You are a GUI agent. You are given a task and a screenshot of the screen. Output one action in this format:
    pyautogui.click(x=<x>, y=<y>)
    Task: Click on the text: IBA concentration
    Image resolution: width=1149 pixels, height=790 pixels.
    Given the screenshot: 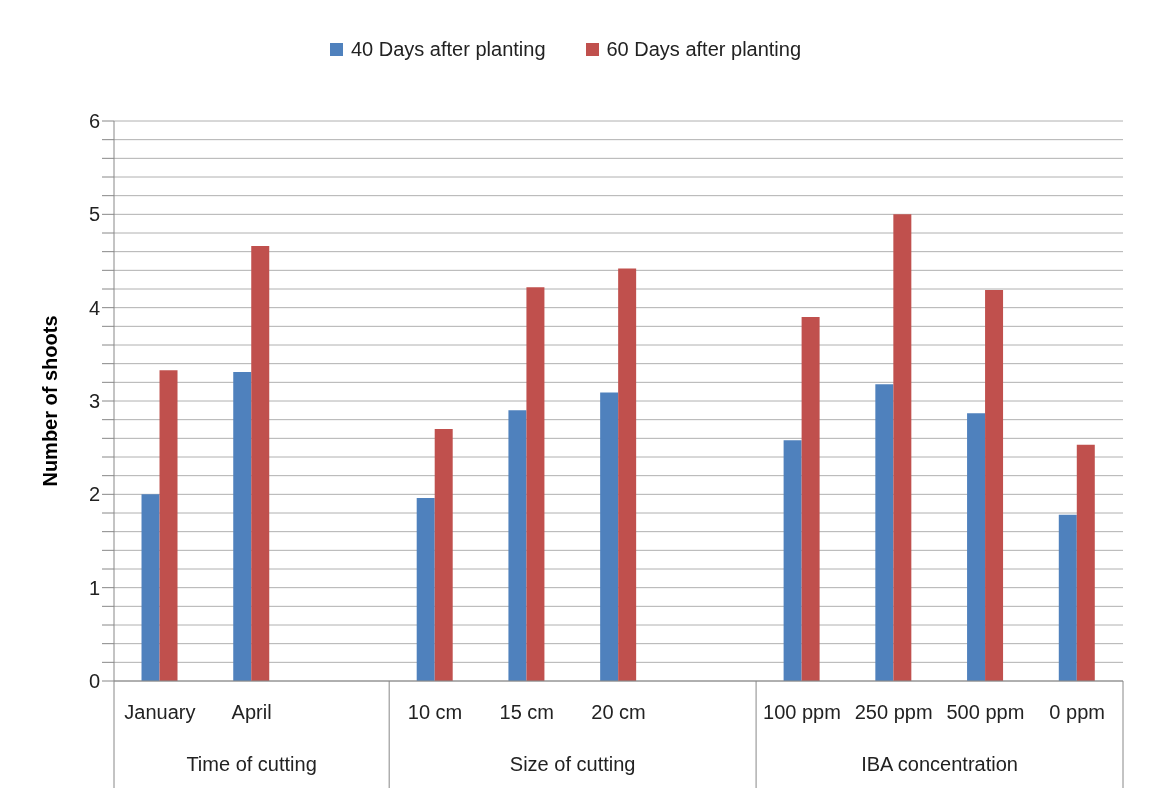 What is the action you would take?
    pyautogui.click(x=939, y=764)
    